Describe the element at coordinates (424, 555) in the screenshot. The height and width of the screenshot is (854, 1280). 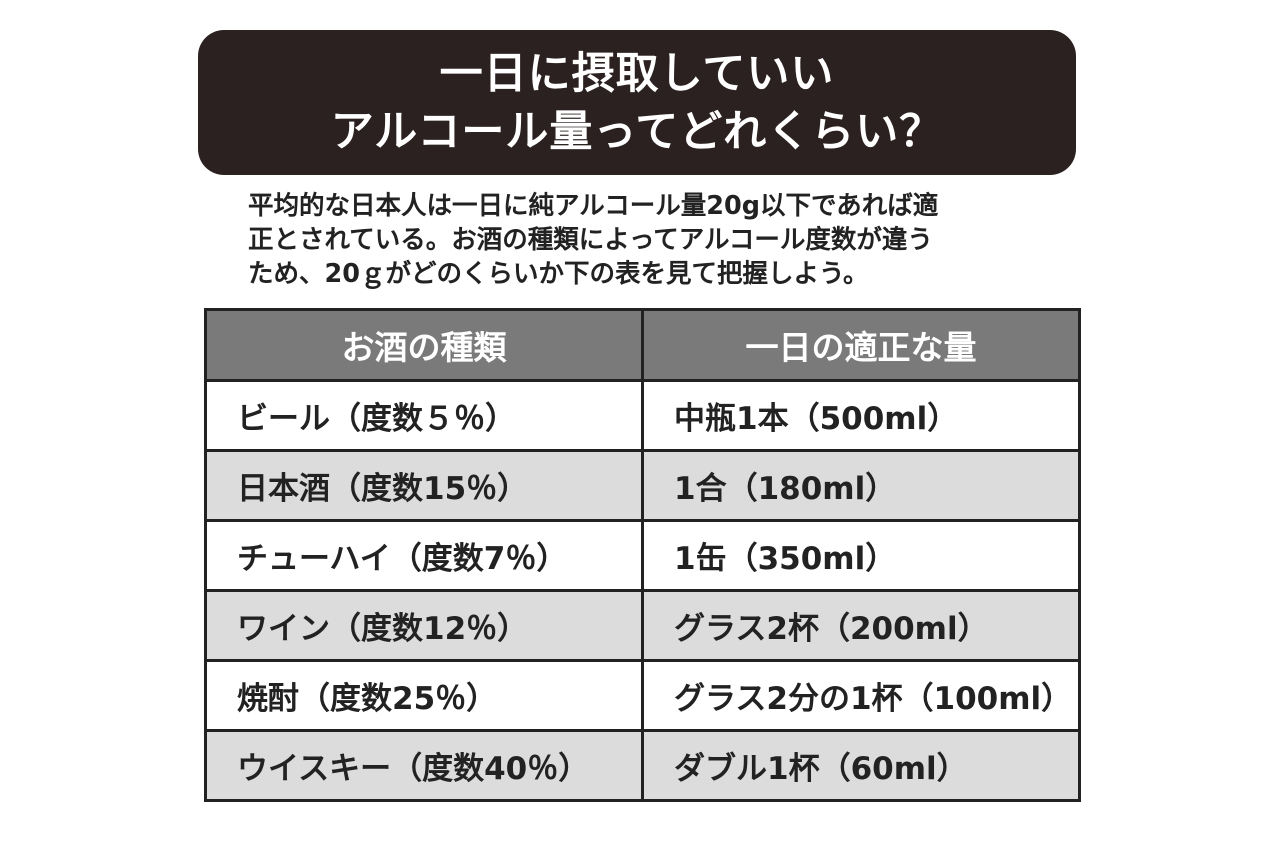
I see `drink-type-cell: チューハイ（度数7％）` at that location.